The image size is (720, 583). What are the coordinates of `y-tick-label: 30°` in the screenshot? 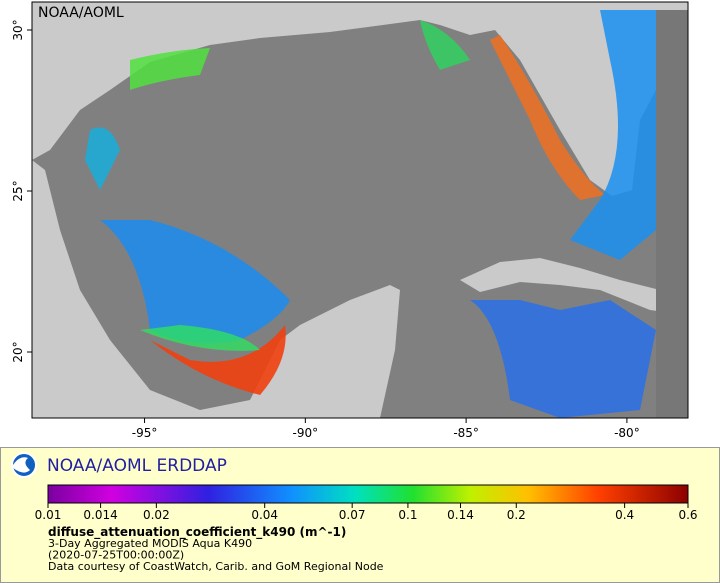 It's located at (18, 29).